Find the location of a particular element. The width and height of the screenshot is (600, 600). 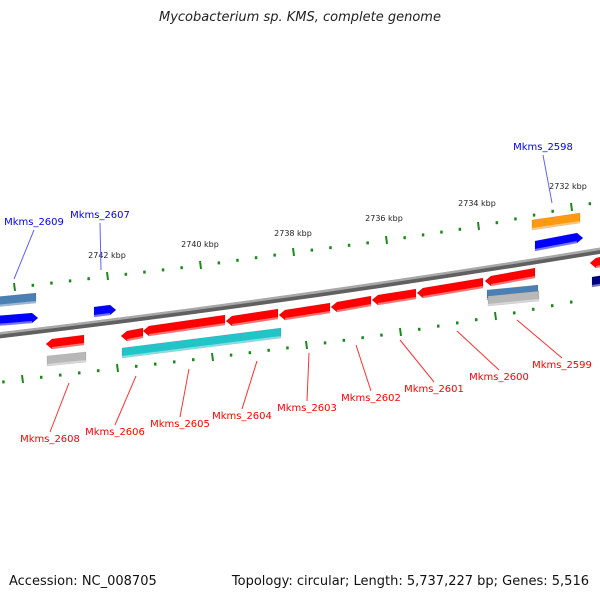

gene-mkms-2598-feature-highlight is located at coordinates (556, 225).